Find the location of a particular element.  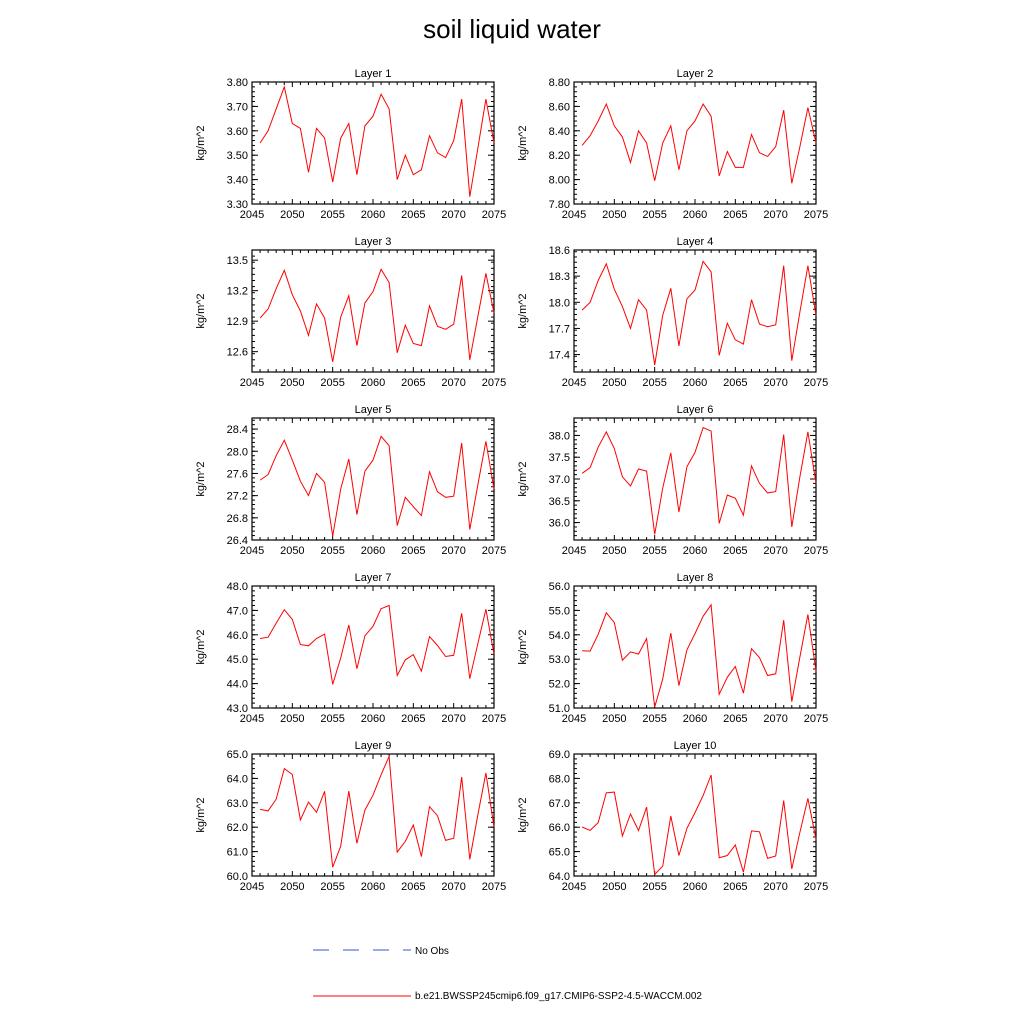

y-tick-label: 3.60 is located at coordinates (237, 132).